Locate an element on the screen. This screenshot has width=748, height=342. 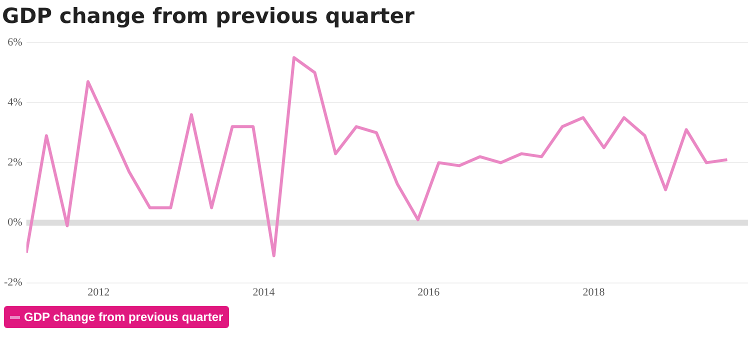
x-tick-label: 2014 is located at coordinates (264, 292).